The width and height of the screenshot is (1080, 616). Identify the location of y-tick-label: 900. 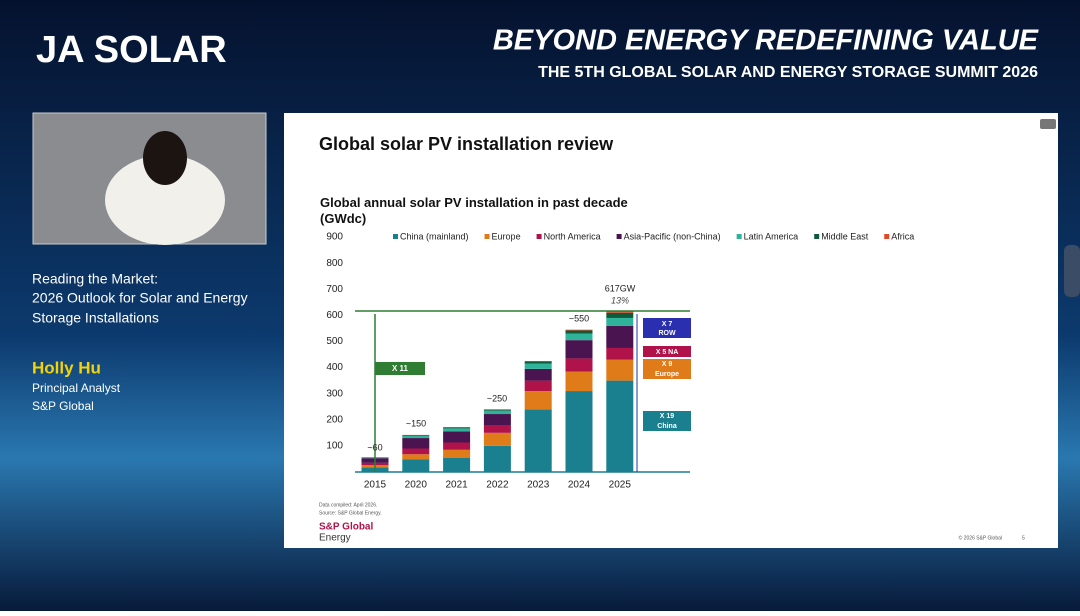
(334, 237).